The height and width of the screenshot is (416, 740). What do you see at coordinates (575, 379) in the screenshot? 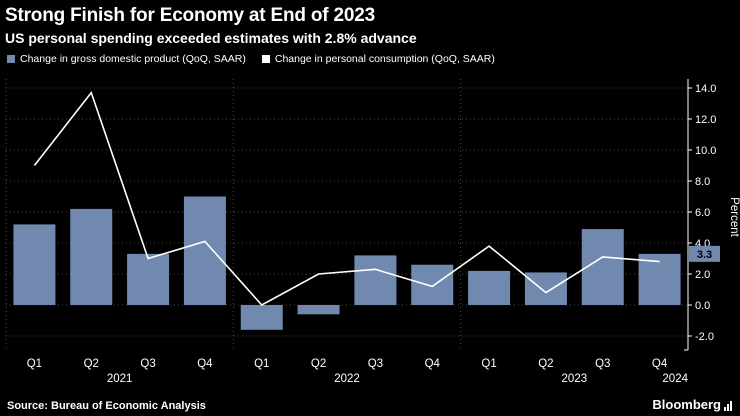
I see `year-label: 2023` at bounding box center [575, 379].